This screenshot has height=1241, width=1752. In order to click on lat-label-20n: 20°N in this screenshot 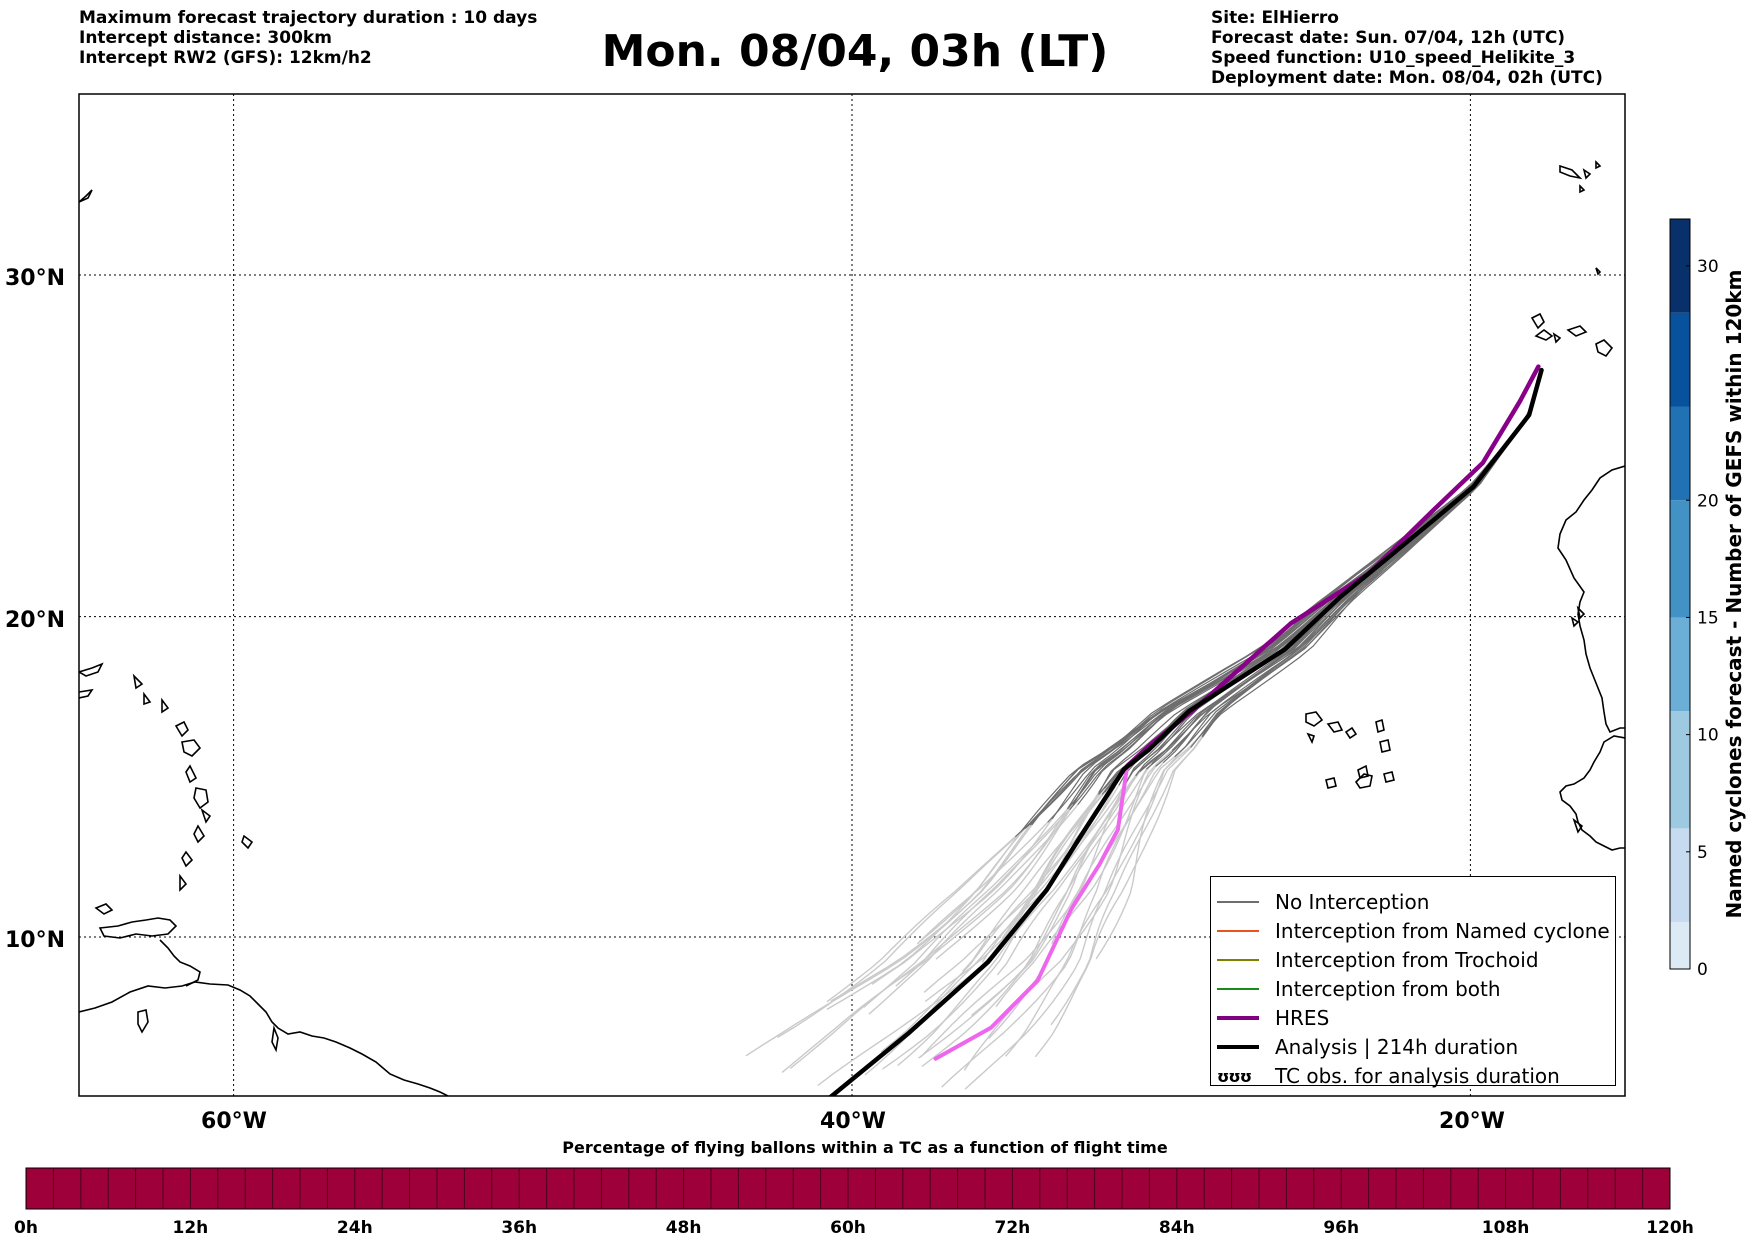, I will do `click(35, 620)`.